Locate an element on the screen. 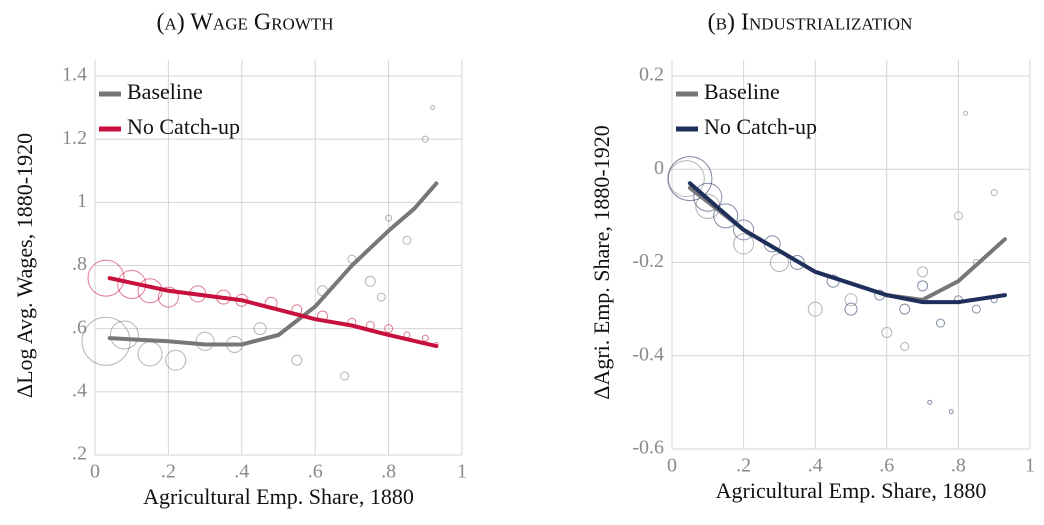 This screenshot has height=525, width=1044. y-tick-label: .6 is located at coordinates (79, 327).